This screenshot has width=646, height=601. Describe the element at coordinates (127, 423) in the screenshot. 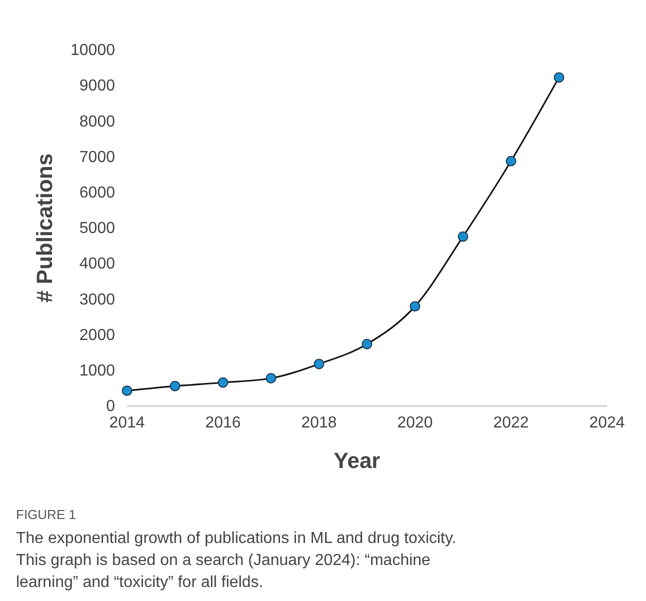

I see `x-tick-label: 2014` at that location.